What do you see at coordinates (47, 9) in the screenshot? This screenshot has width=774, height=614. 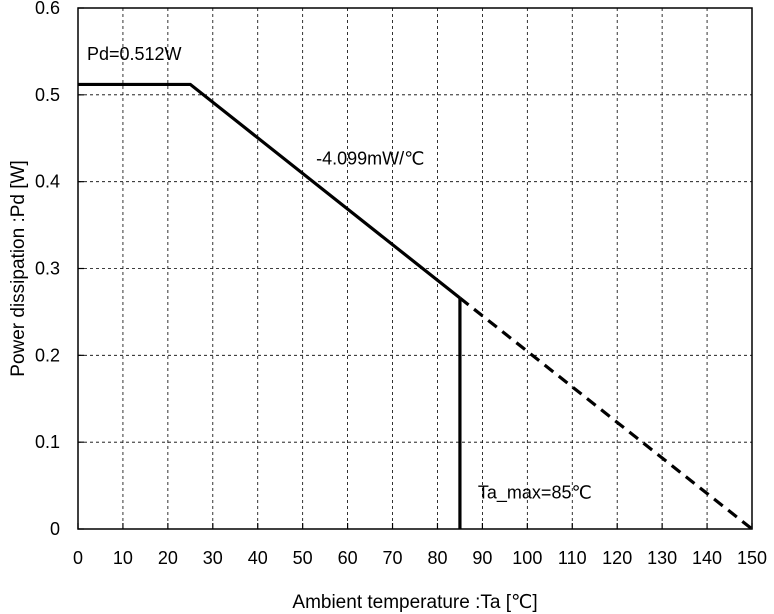 I see `y-tick-label: 0.6` at bounding box center [47, 9].